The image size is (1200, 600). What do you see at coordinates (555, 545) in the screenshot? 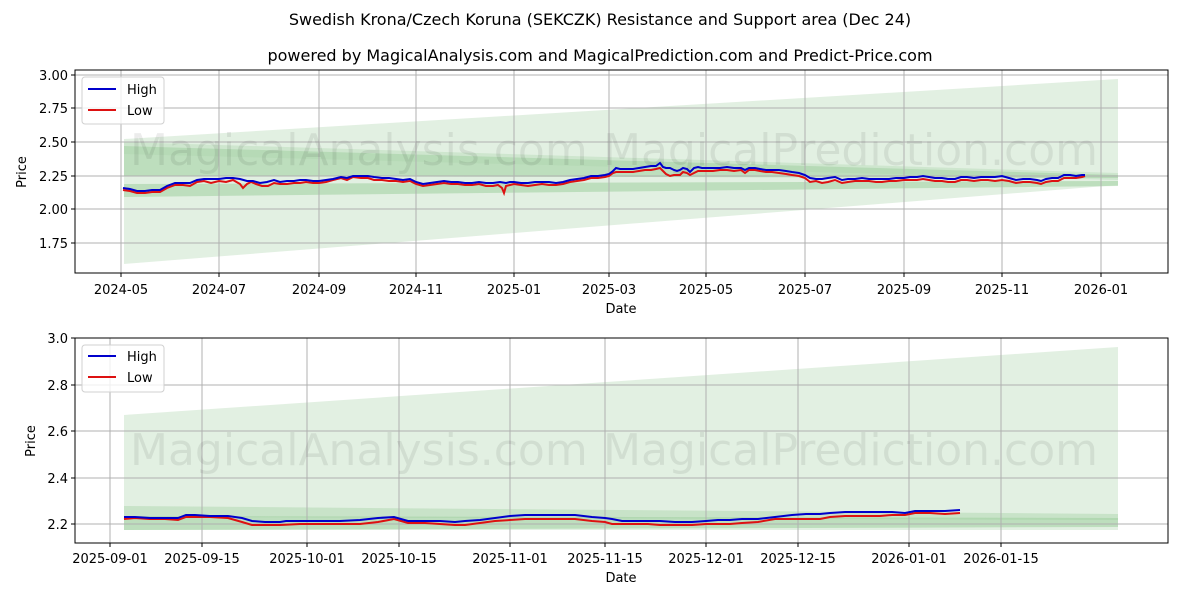
I see `bottom-x-ticks` at bounding box center [555, 545].